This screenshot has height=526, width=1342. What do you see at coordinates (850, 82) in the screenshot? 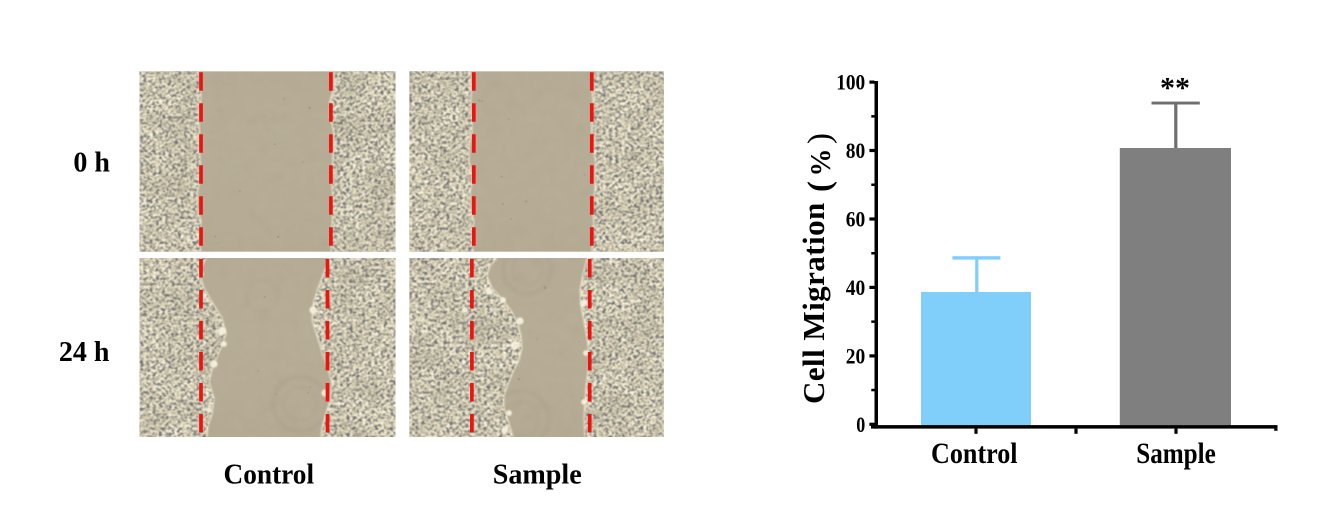
I see `svg-text: 100` at bounding box center [850, 82].